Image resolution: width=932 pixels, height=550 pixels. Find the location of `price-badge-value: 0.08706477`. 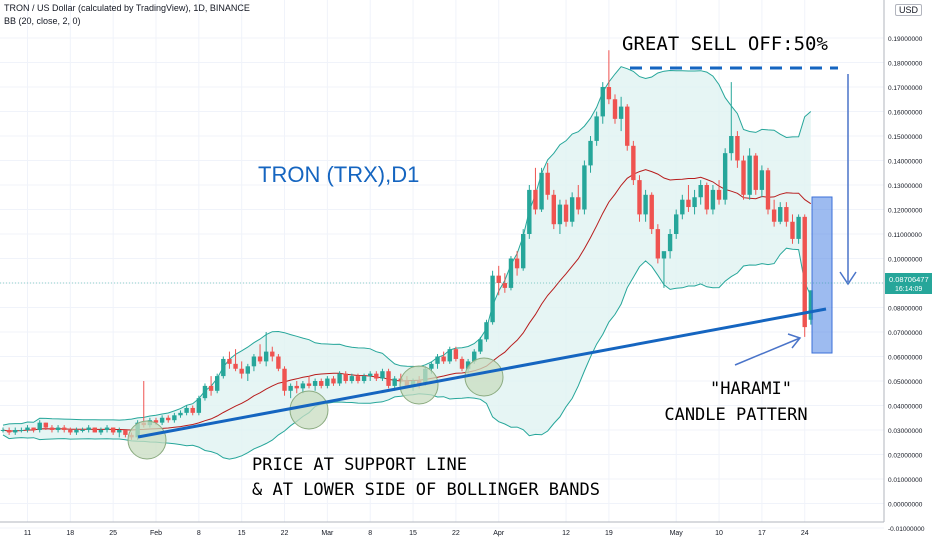

price-badge-value: 0.08706477 is located at coordinates (909, 279).